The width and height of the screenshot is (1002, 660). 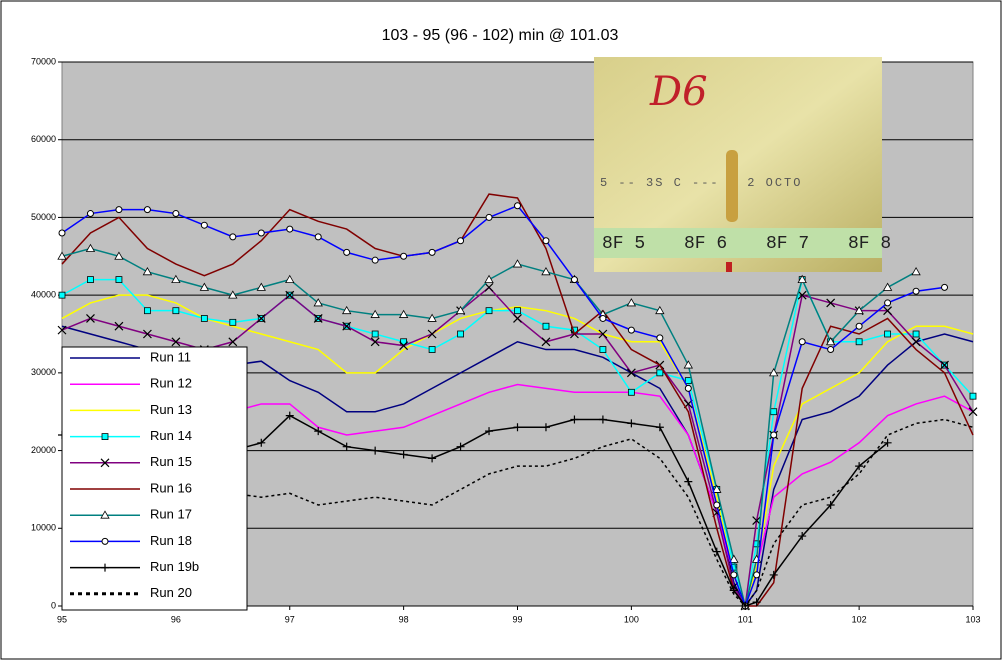 What do you see at coordinates (732, 186) in the screenshot?
I see `photo-mark` at bounding box center [732, 186].